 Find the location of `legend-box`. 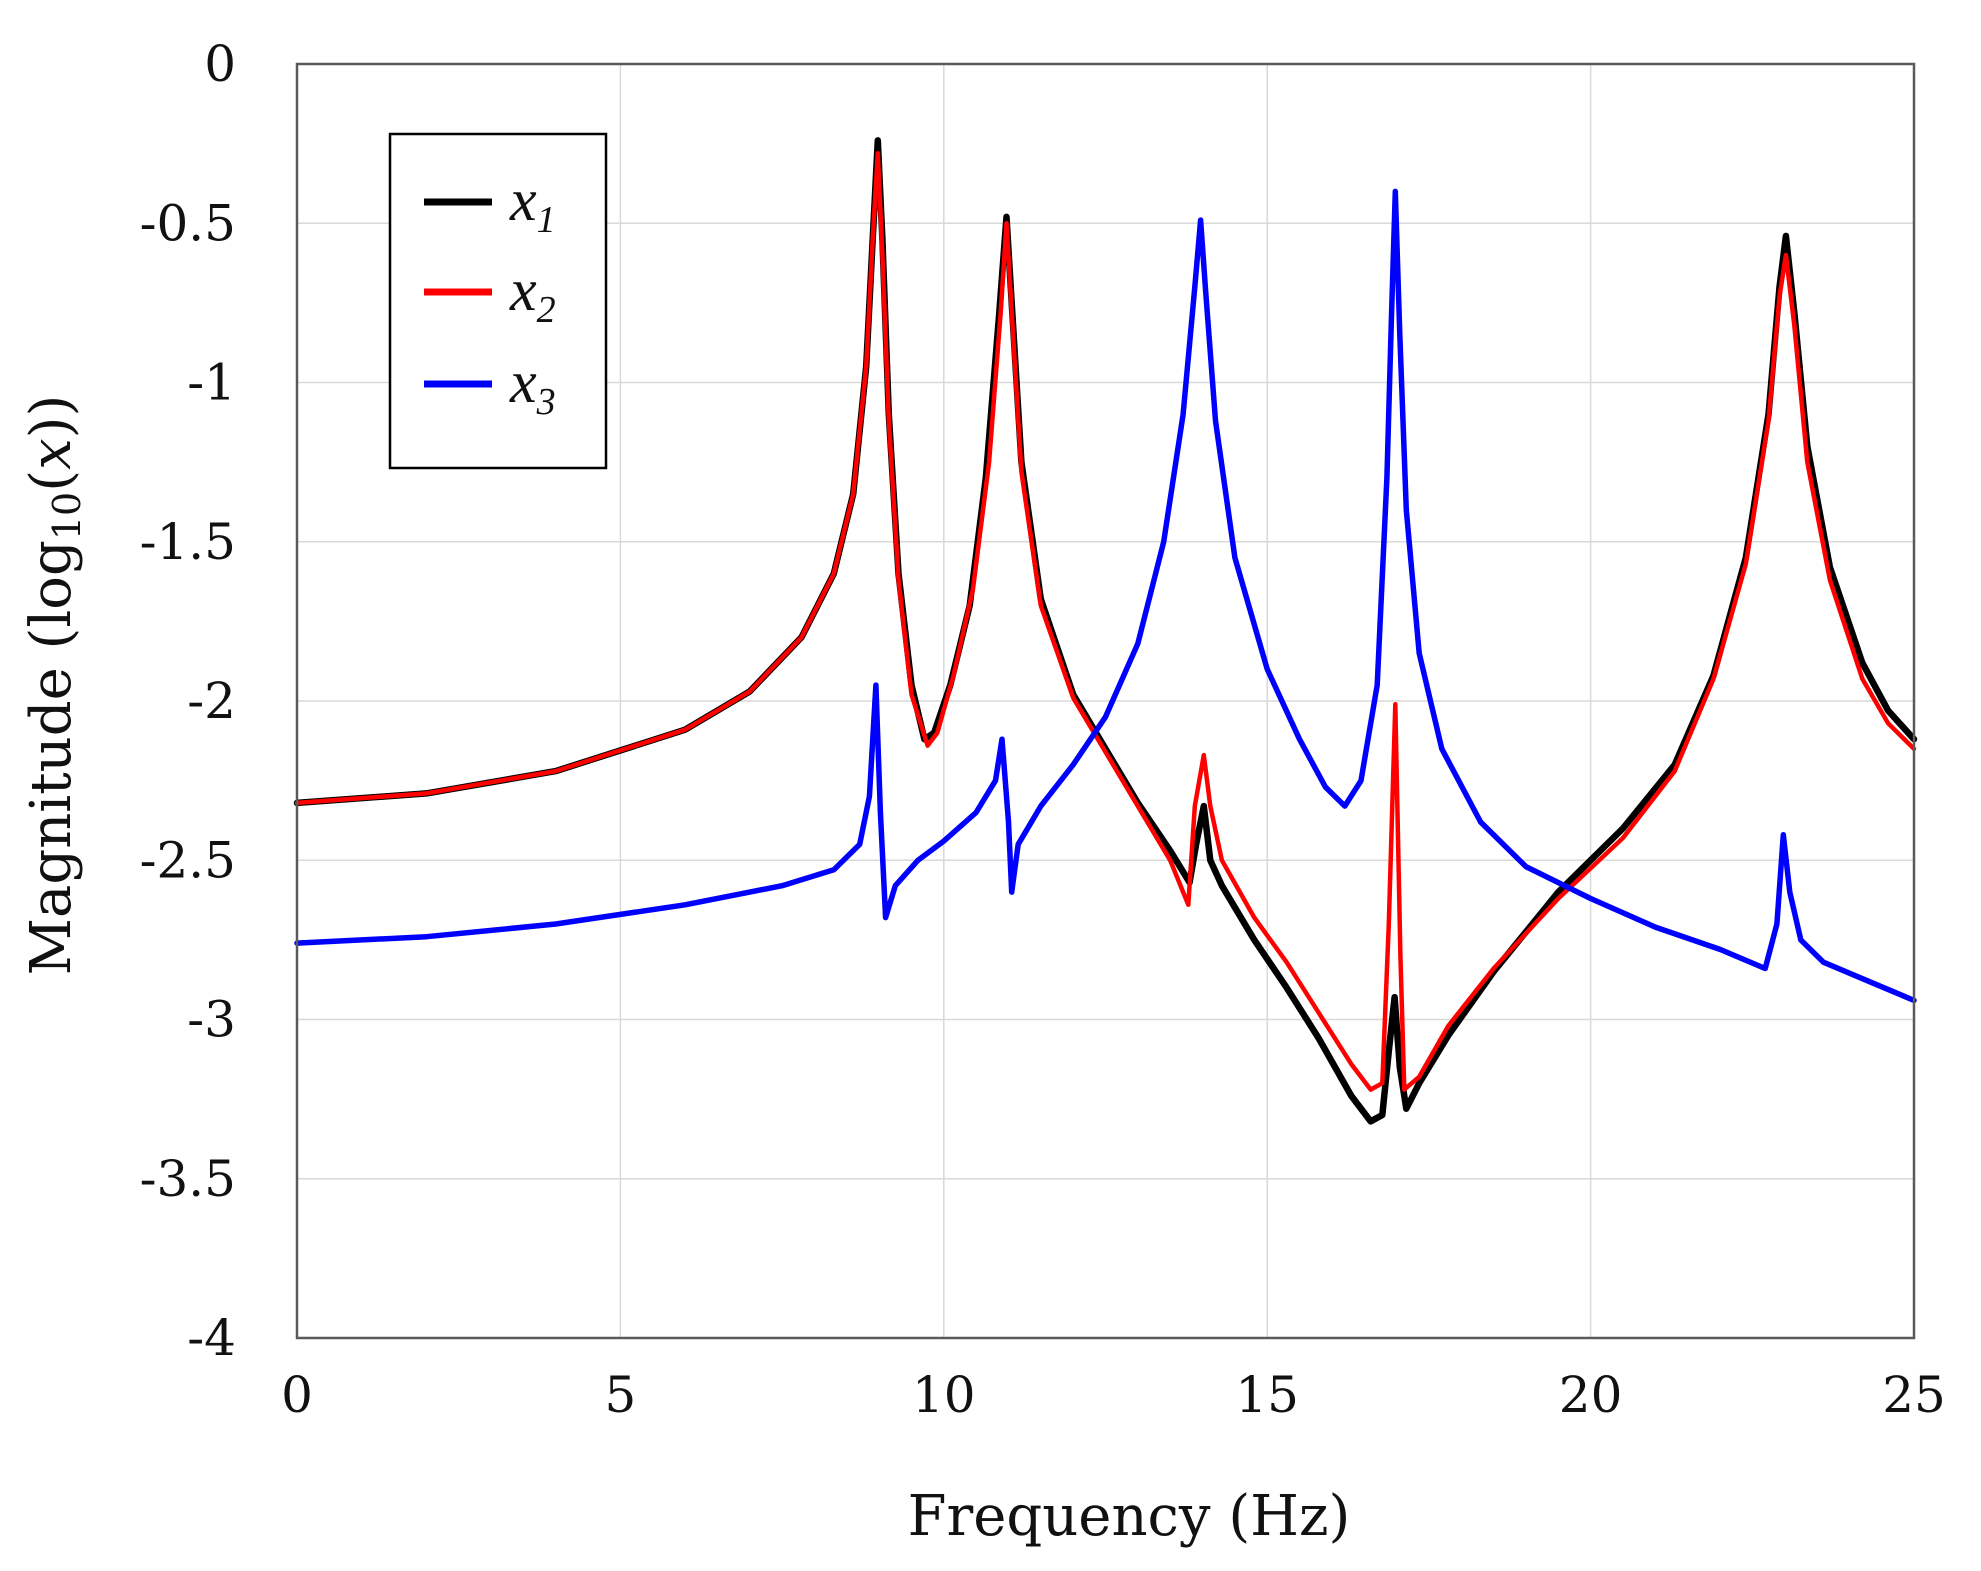

legend-box is located at coordinates (498, 301).